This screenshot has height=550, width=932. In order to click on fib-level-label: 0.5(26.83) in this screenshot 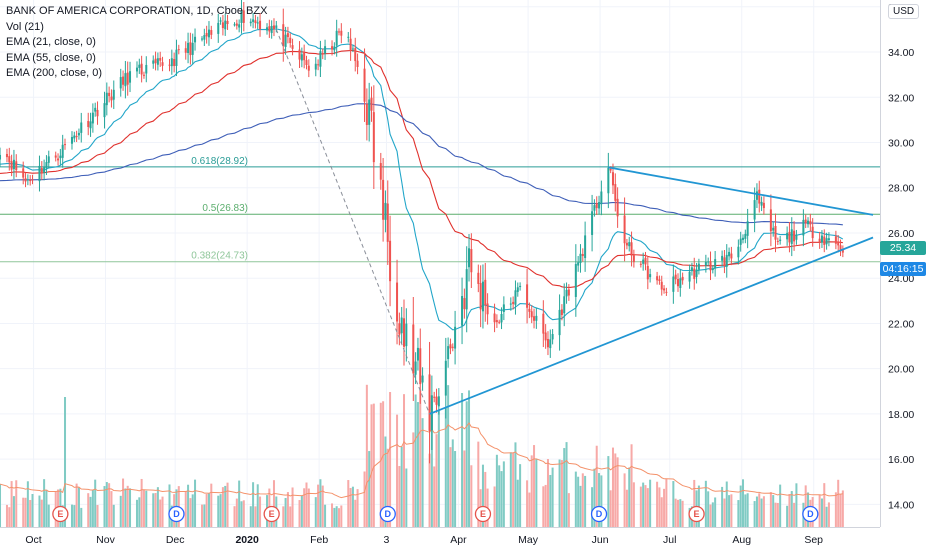, I will do `click(225, 208)`.